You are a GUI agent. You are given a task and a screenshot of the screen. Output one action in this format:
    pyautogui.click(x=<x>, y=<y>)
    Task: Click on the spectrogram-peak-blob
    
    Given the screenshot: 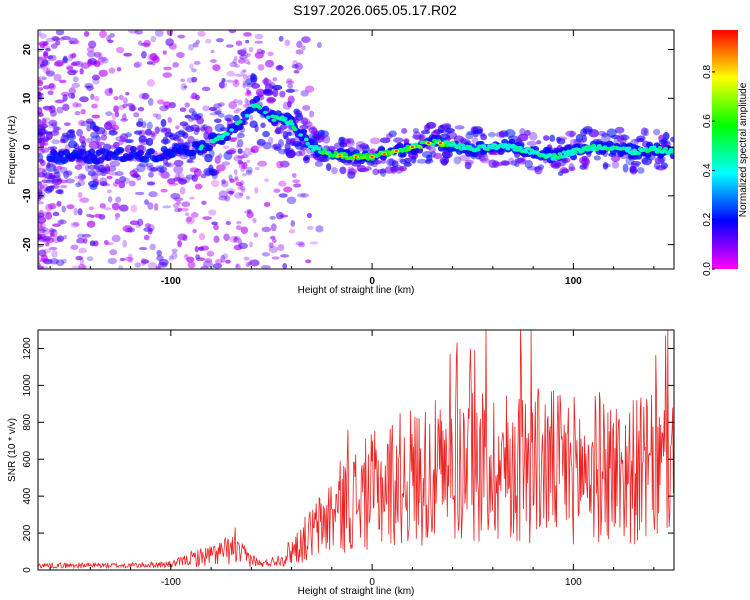 What is the action you would take?
    pyautogui.click(x=440, y=143)
    